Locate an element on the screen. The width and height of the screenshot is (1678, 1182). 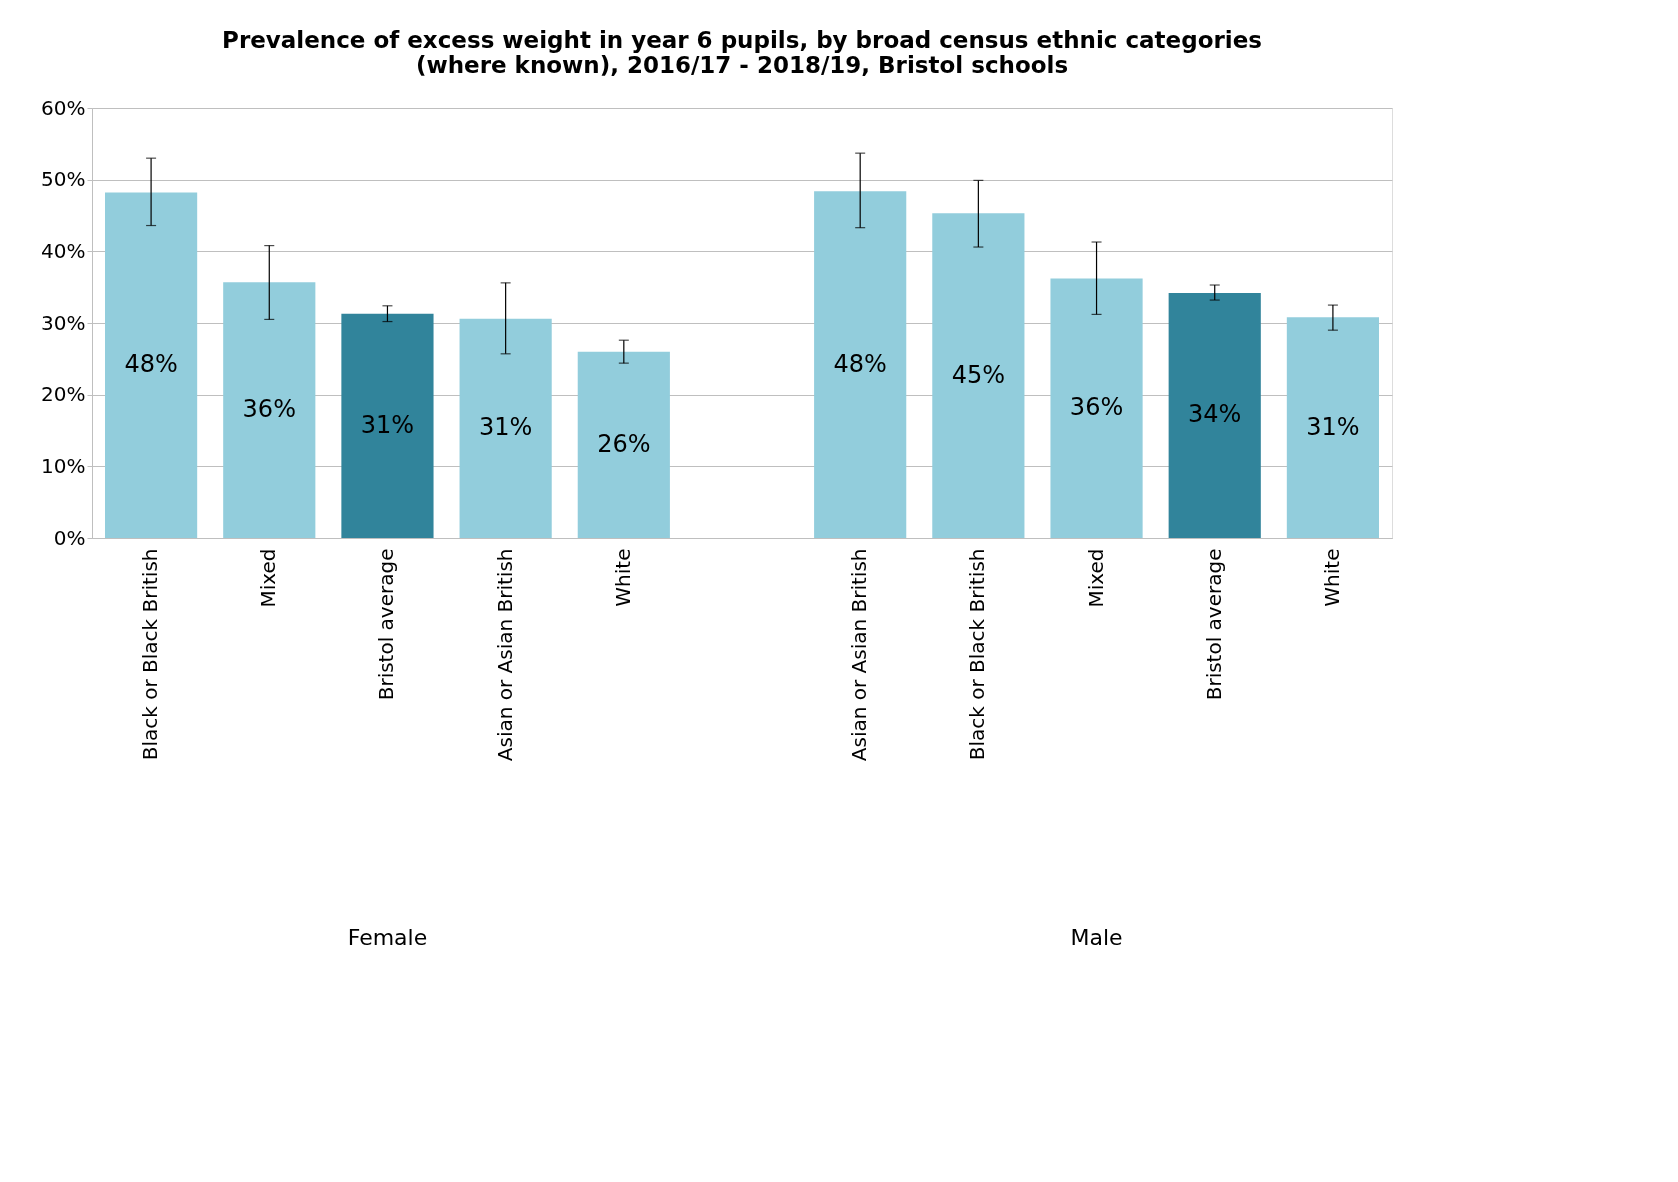
y-tick-label: 0% is located at coordinates (69, 537).